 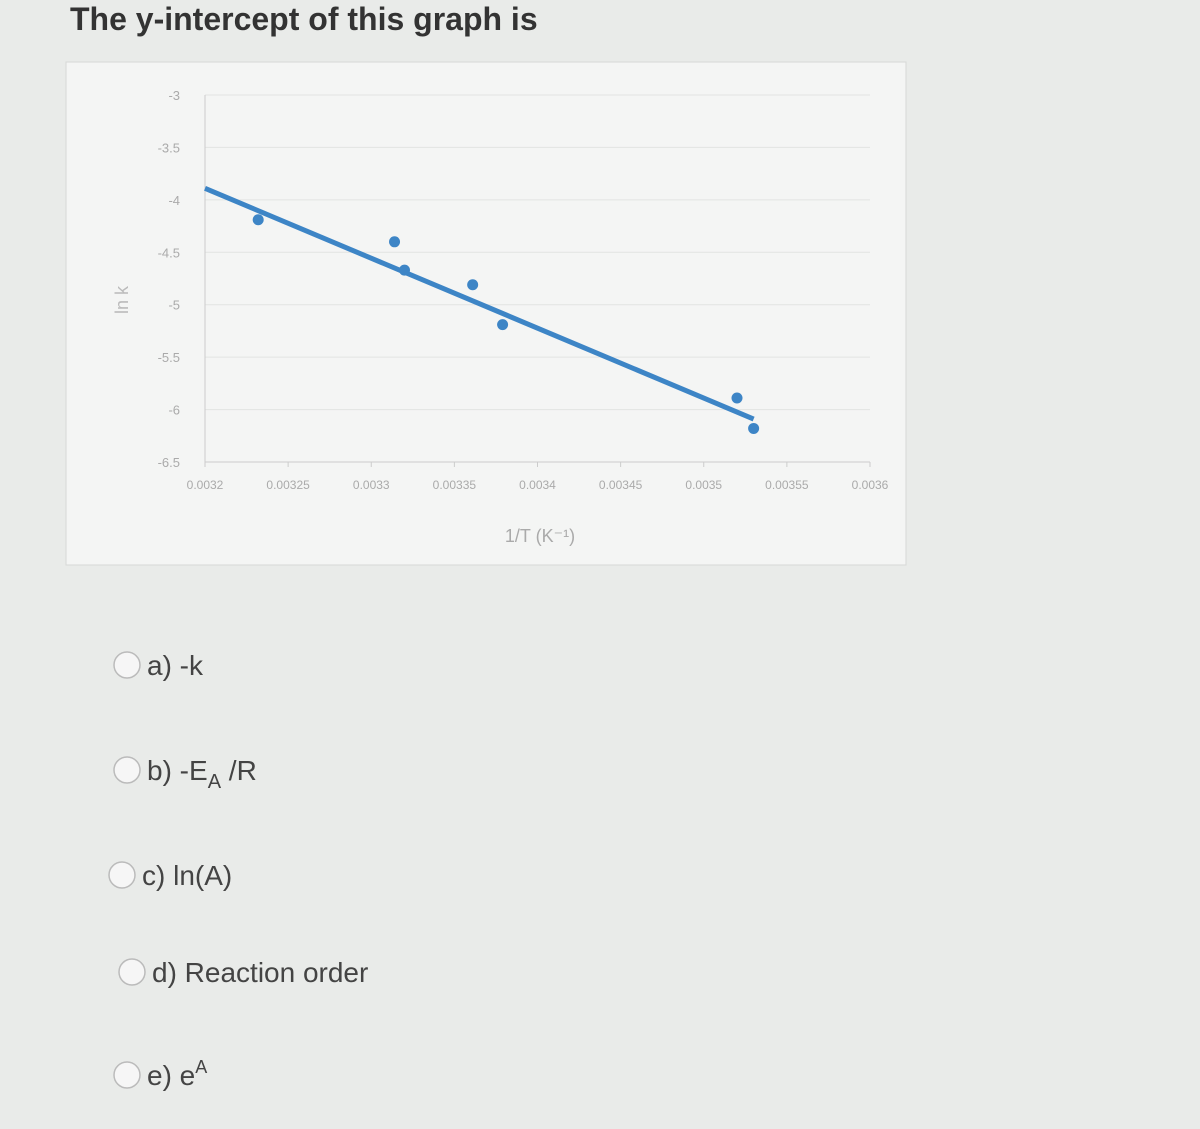 I want to click on y-tick-label: -5.5, so click(x=169, y=357).